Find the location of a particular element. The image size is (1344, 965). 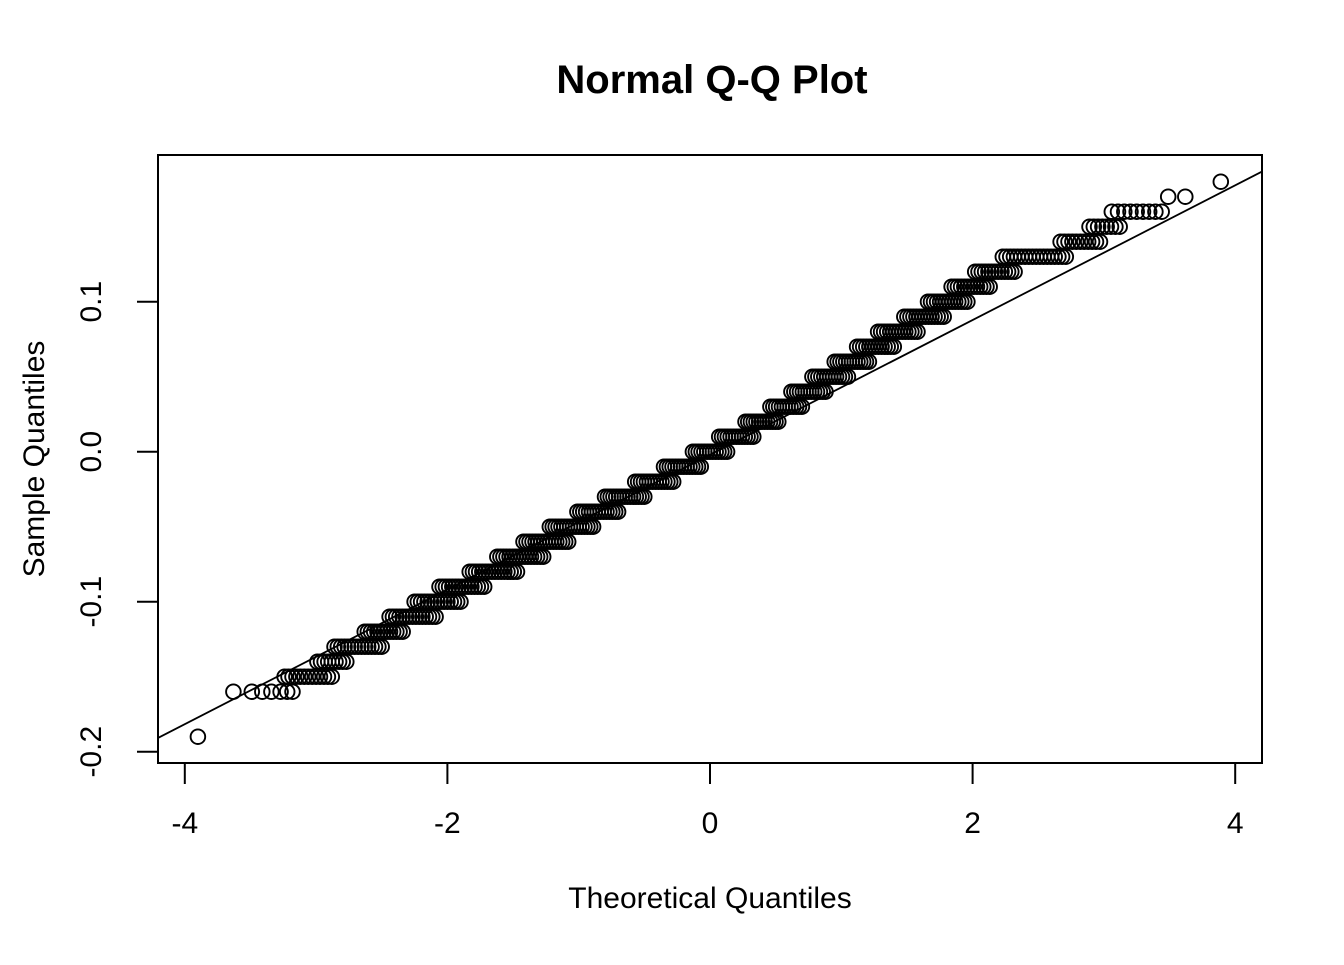

x-axis-label: Theoretical Quantiles is located at coordinates (709, 898).